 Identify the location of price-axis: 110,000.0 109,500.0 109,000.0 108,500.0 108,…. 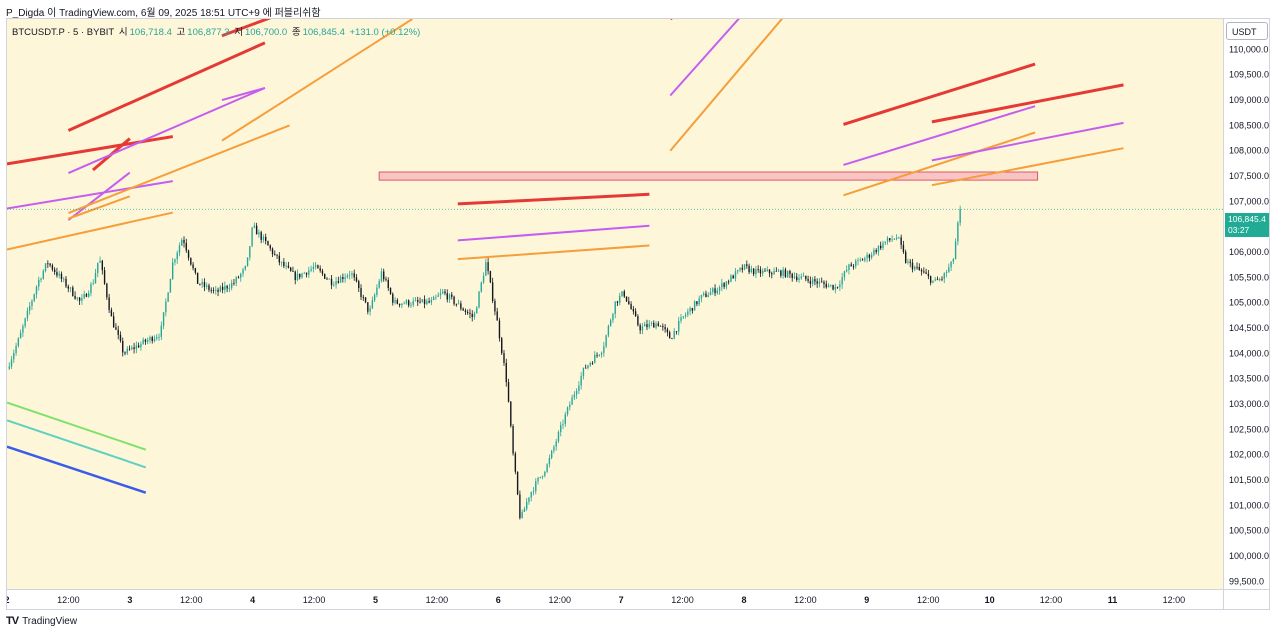
(1249, 315).